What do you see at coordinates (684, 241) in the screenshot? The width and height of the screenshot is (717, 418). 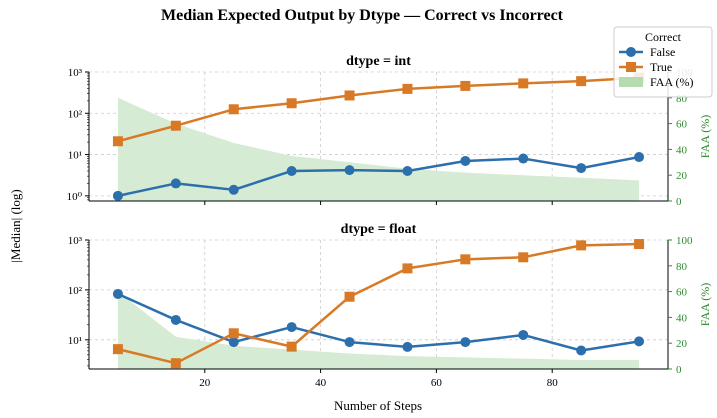 I see `float-right-tick-label-5: 100` at bounding box center [684, 241].